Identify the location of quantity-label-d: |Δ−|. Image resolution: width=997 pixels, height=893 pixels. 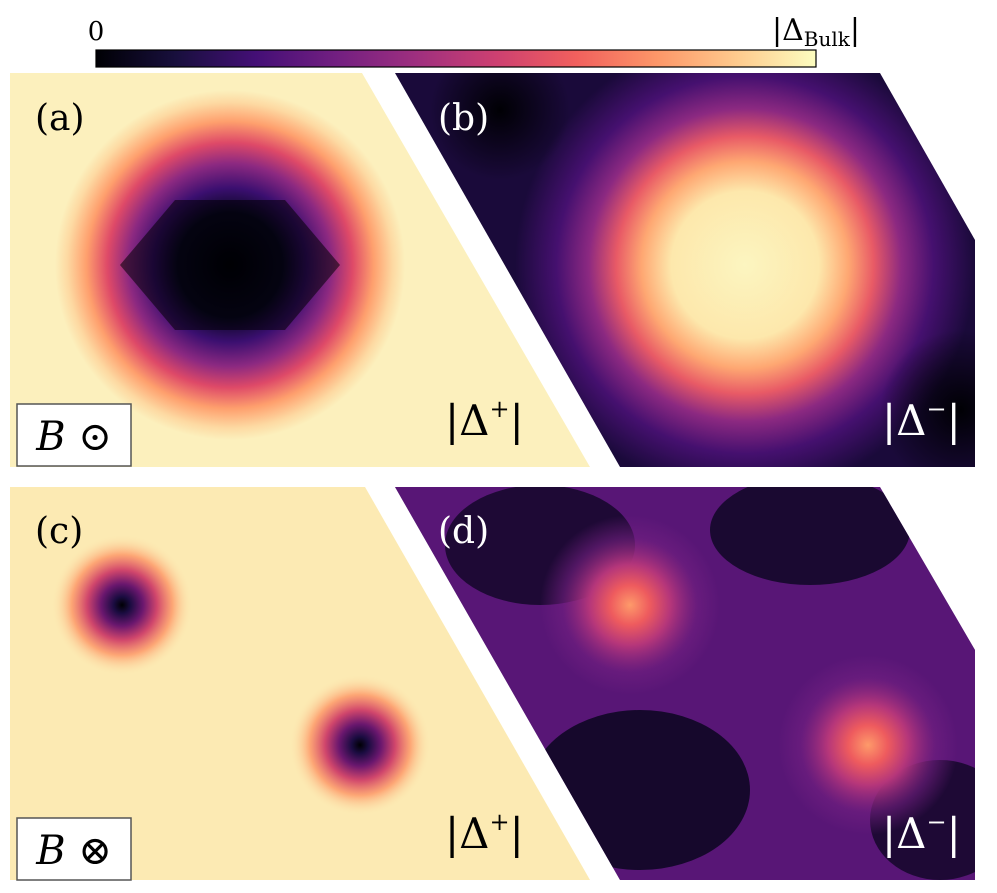
(921, 833).